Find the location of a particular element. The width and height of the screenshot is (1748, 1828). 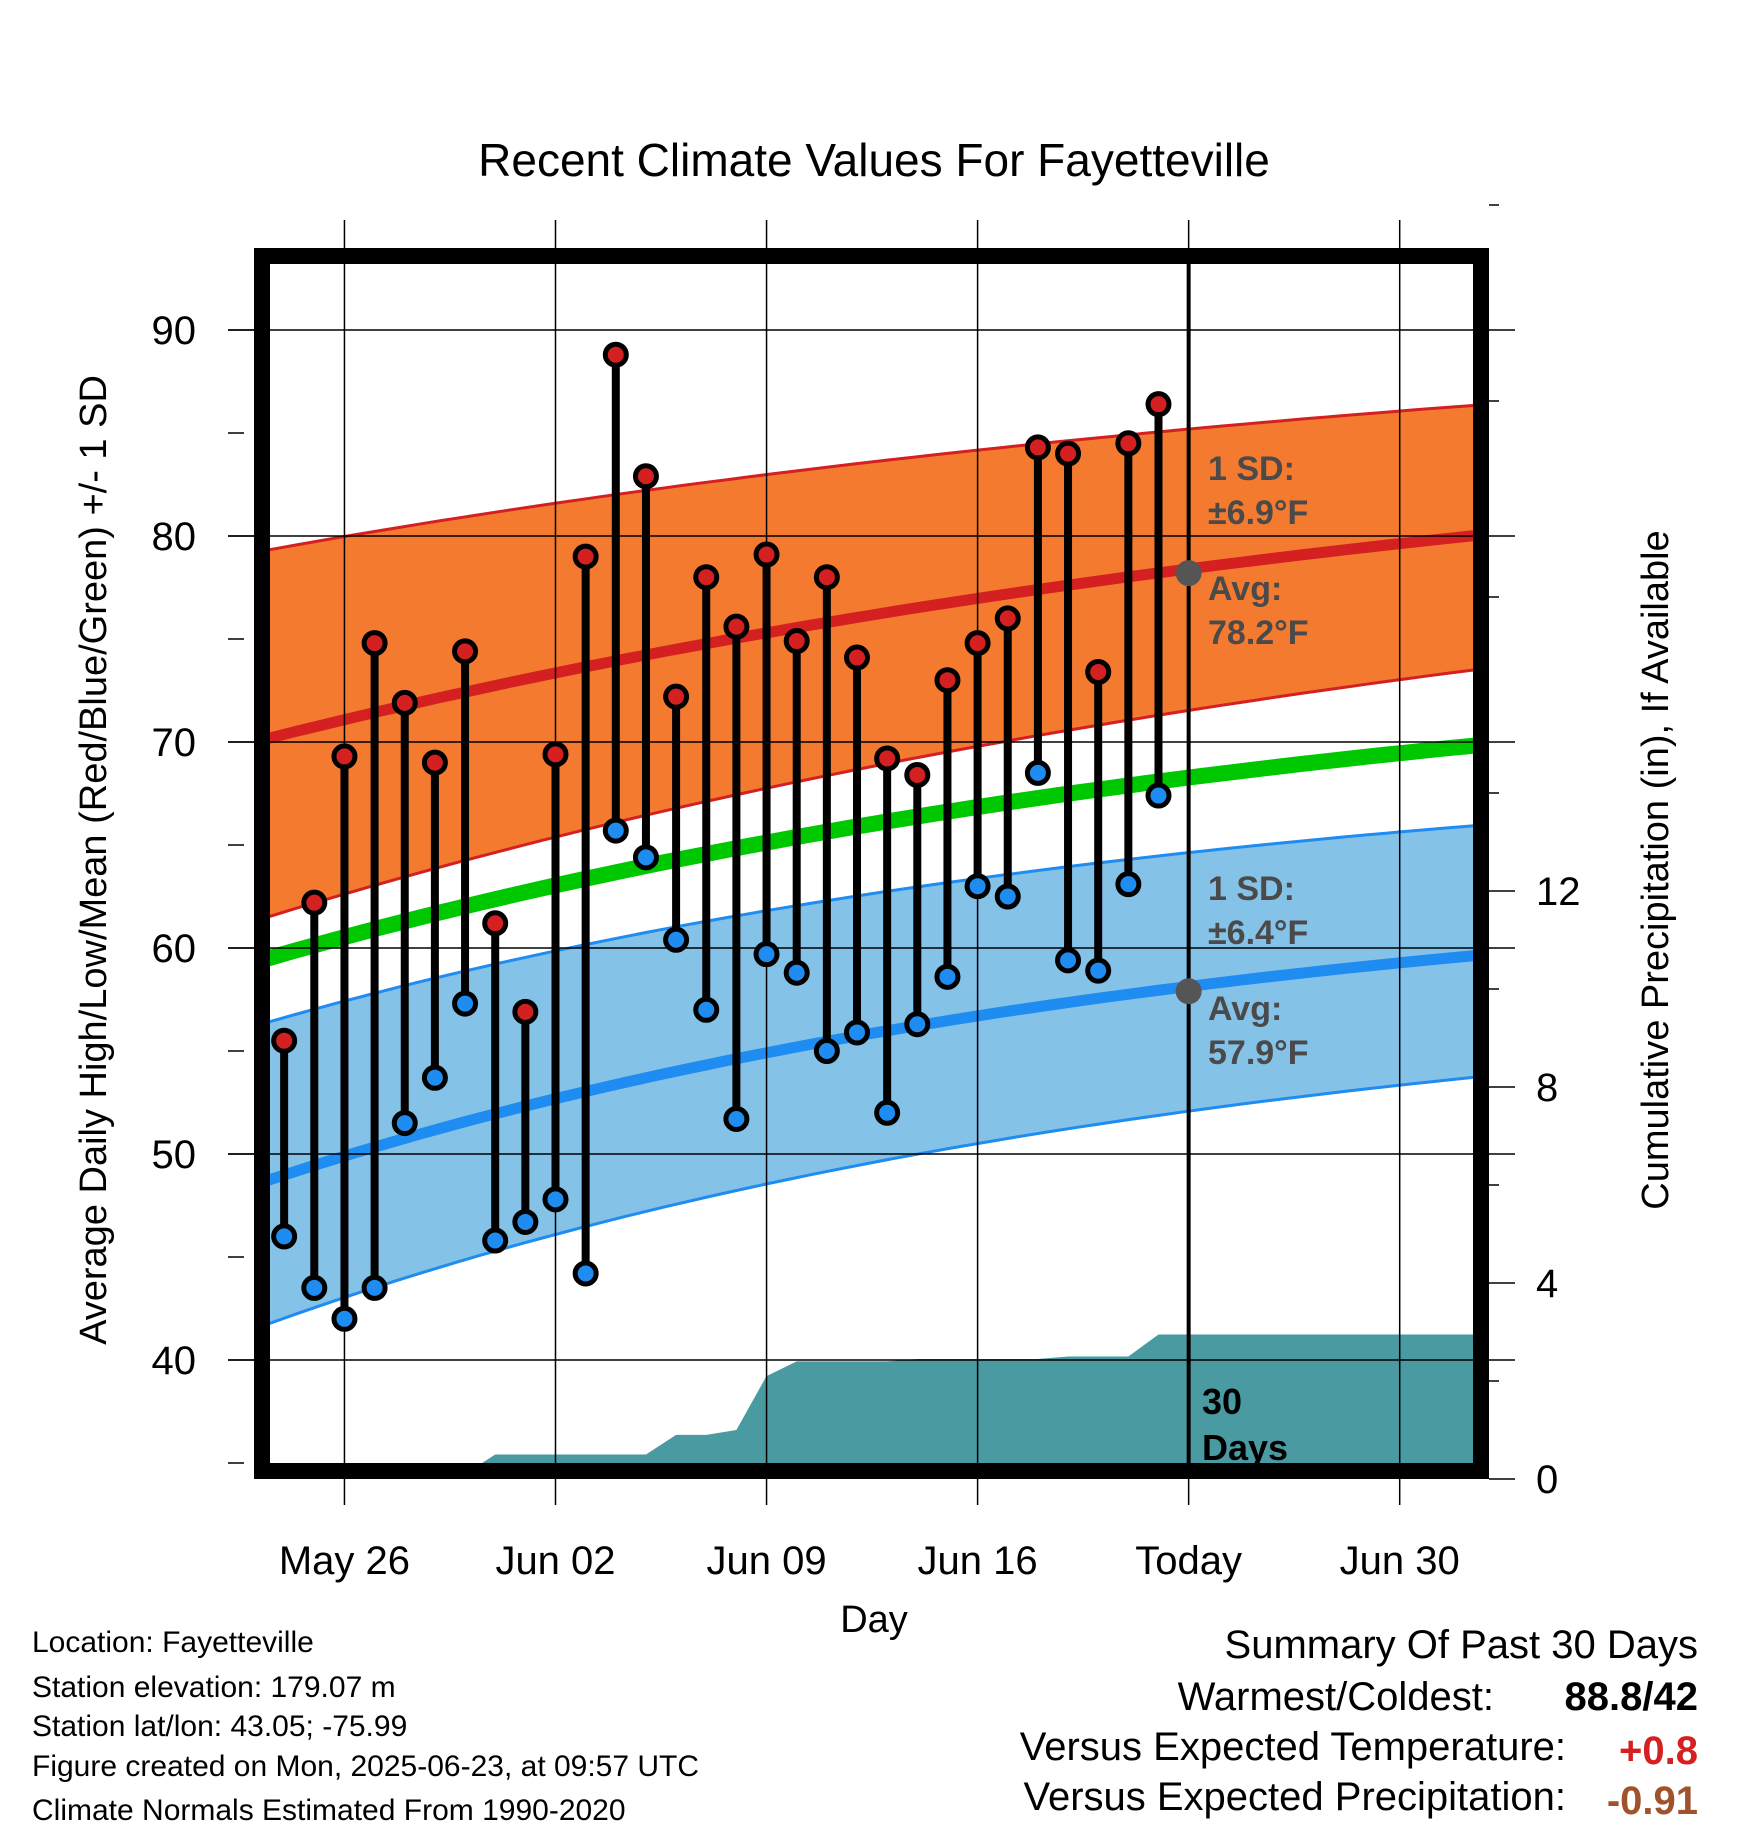

high-upper-line is located at coordinates (871, 478).